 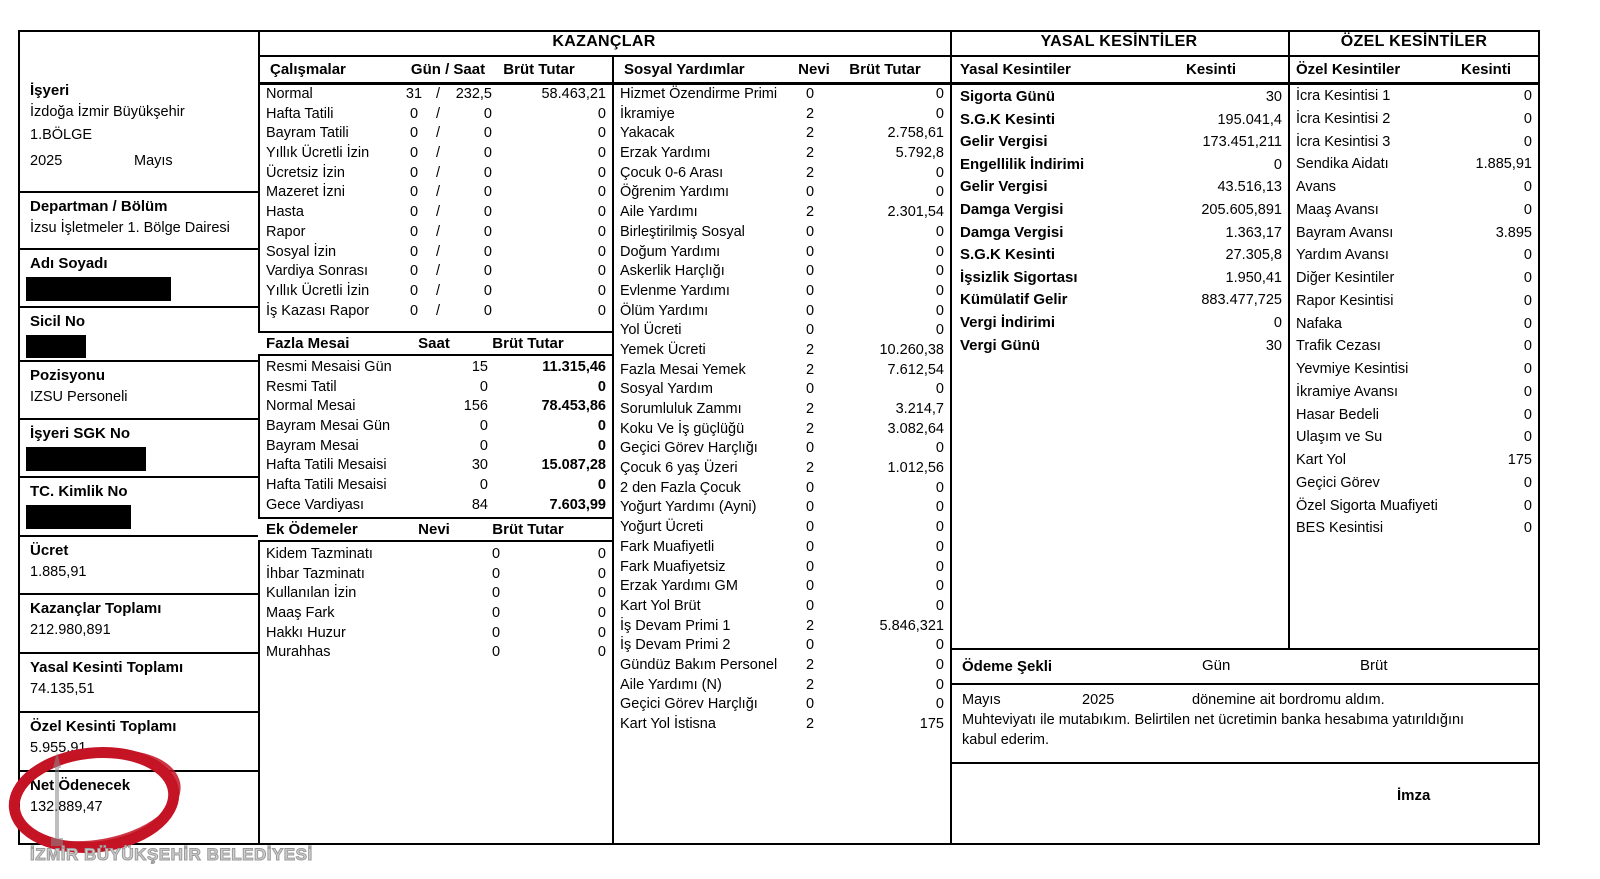 I want to click on cell-saat: 232,5, so click(x=473, y=94).